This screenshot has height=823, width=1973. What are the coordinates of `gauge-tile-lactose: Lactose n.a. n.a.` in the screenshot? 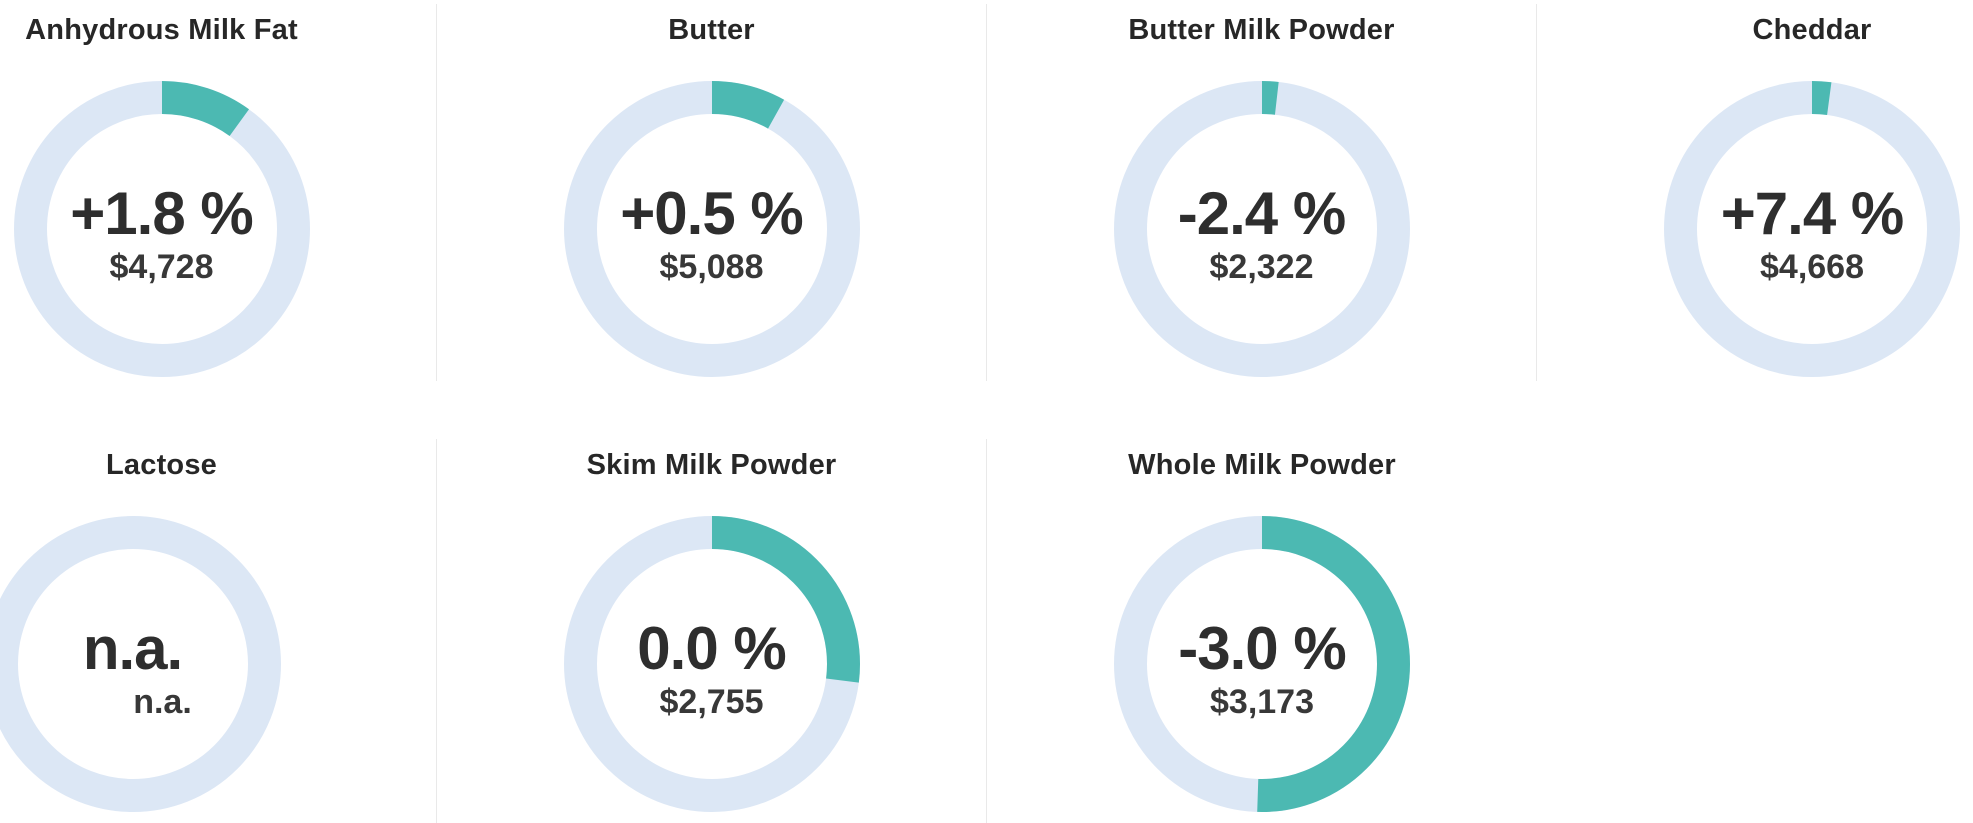 It's located at (218, 631).